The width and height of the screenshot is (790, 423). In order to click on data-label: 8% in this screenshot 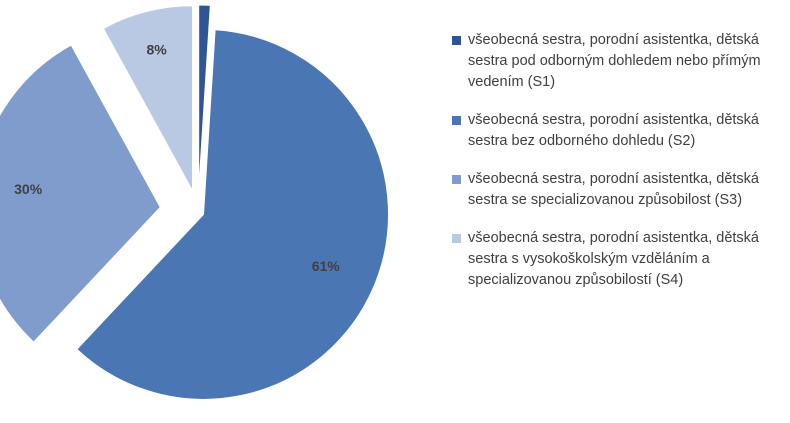, I will do `click(157, 50)`.